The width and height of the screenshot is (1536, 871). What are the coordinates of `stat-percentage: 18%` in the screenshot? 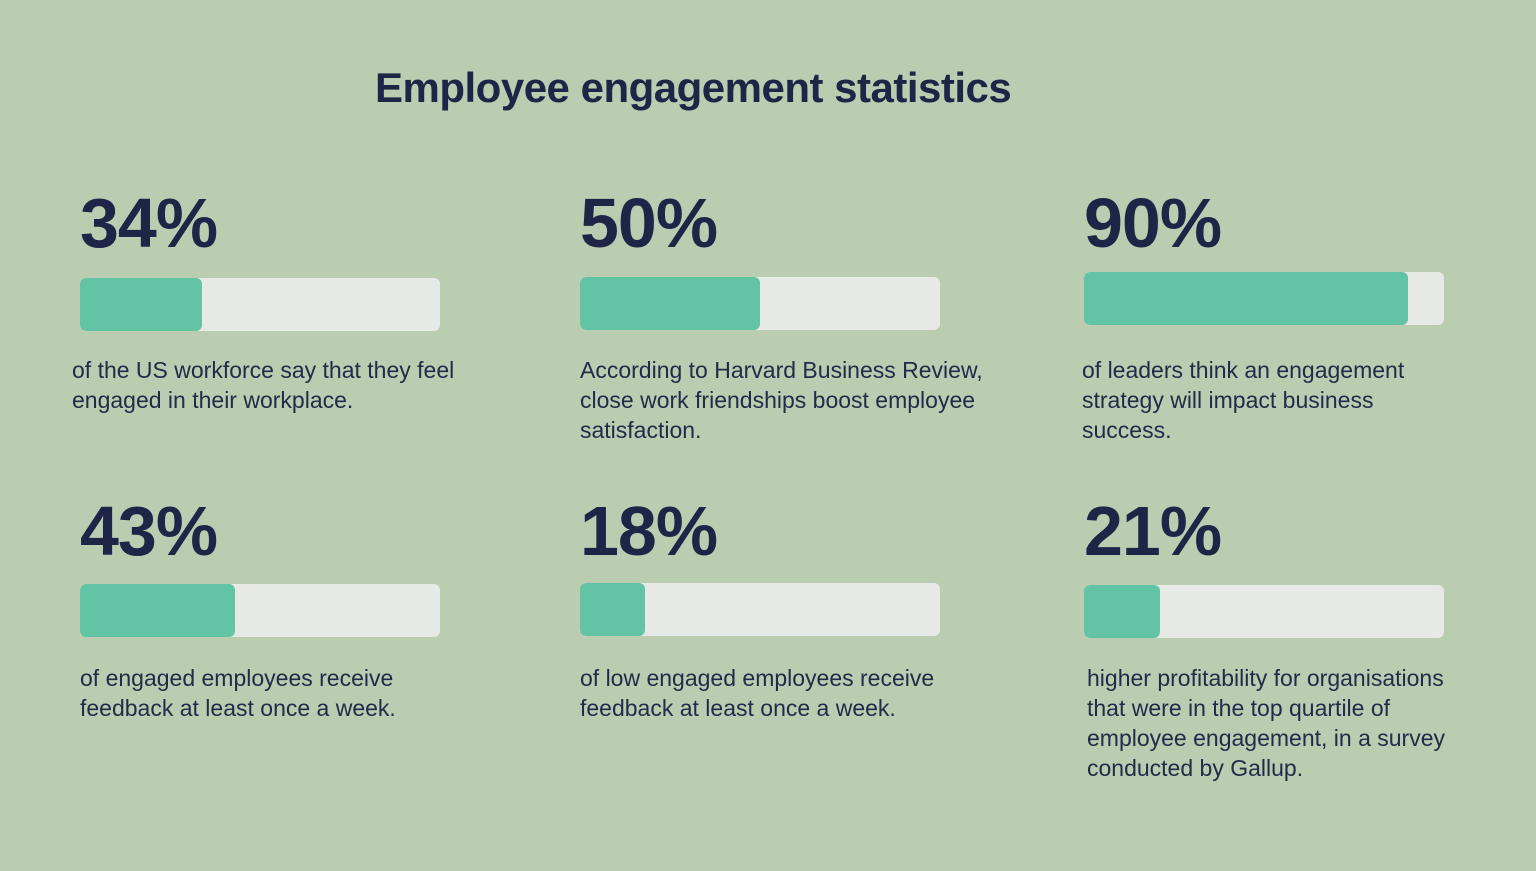 It's located at (649, 531).